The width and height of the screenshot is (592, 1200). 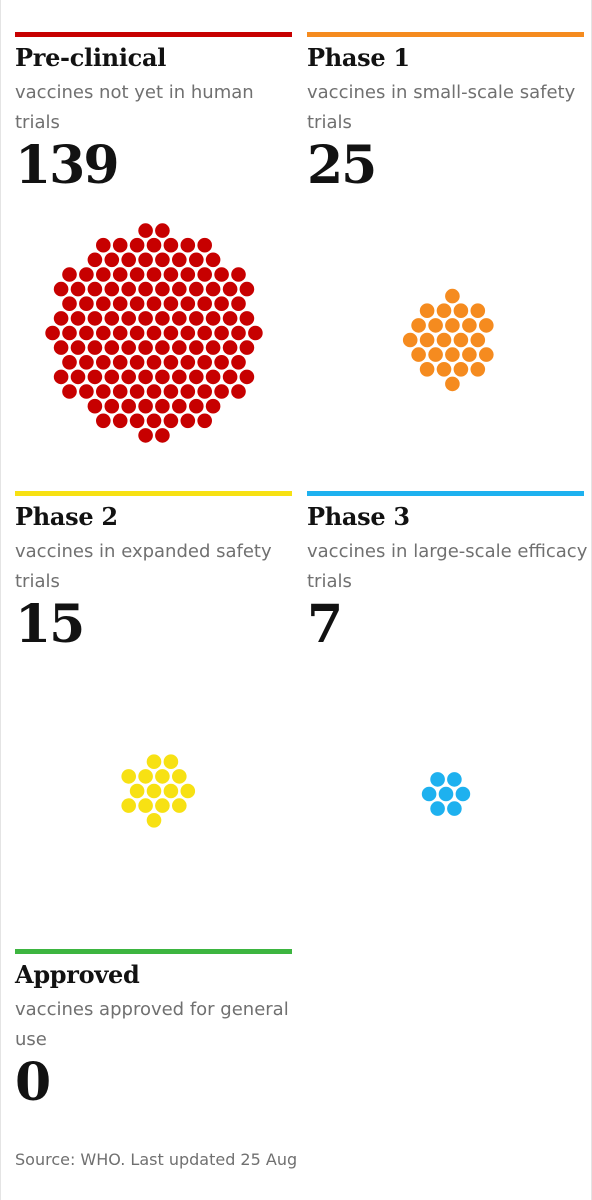 I want to click on stage-count: 15, so click(x=50, y=624).